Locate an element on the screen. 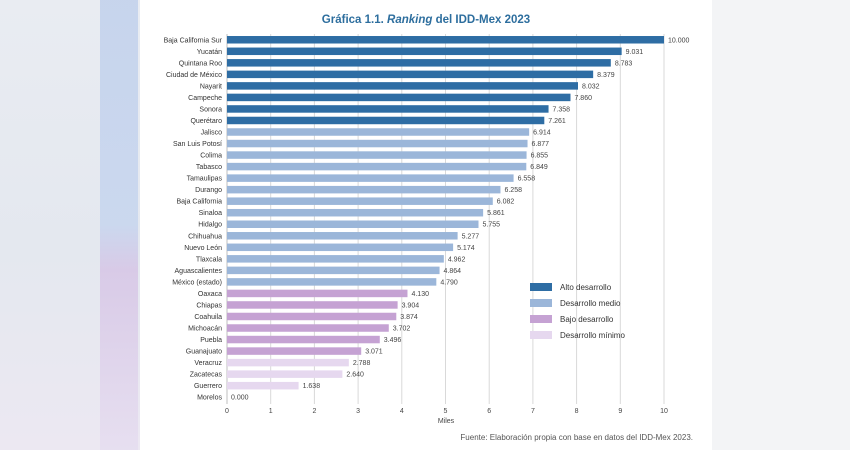 The height and width of the screenshot is (450, 850). category-label: Morelos is located at coordinates (209, 398).